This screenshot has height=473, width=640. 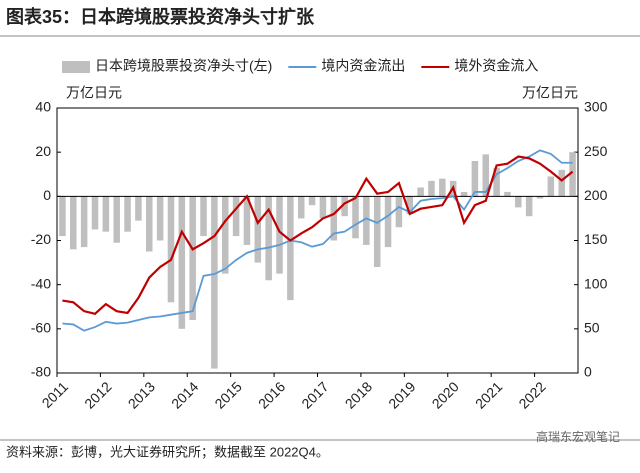 What do you see at coordinates (141, 394) in the screenshot?
I see `x-tick-label: 2013` at bounding box center [141, 394].